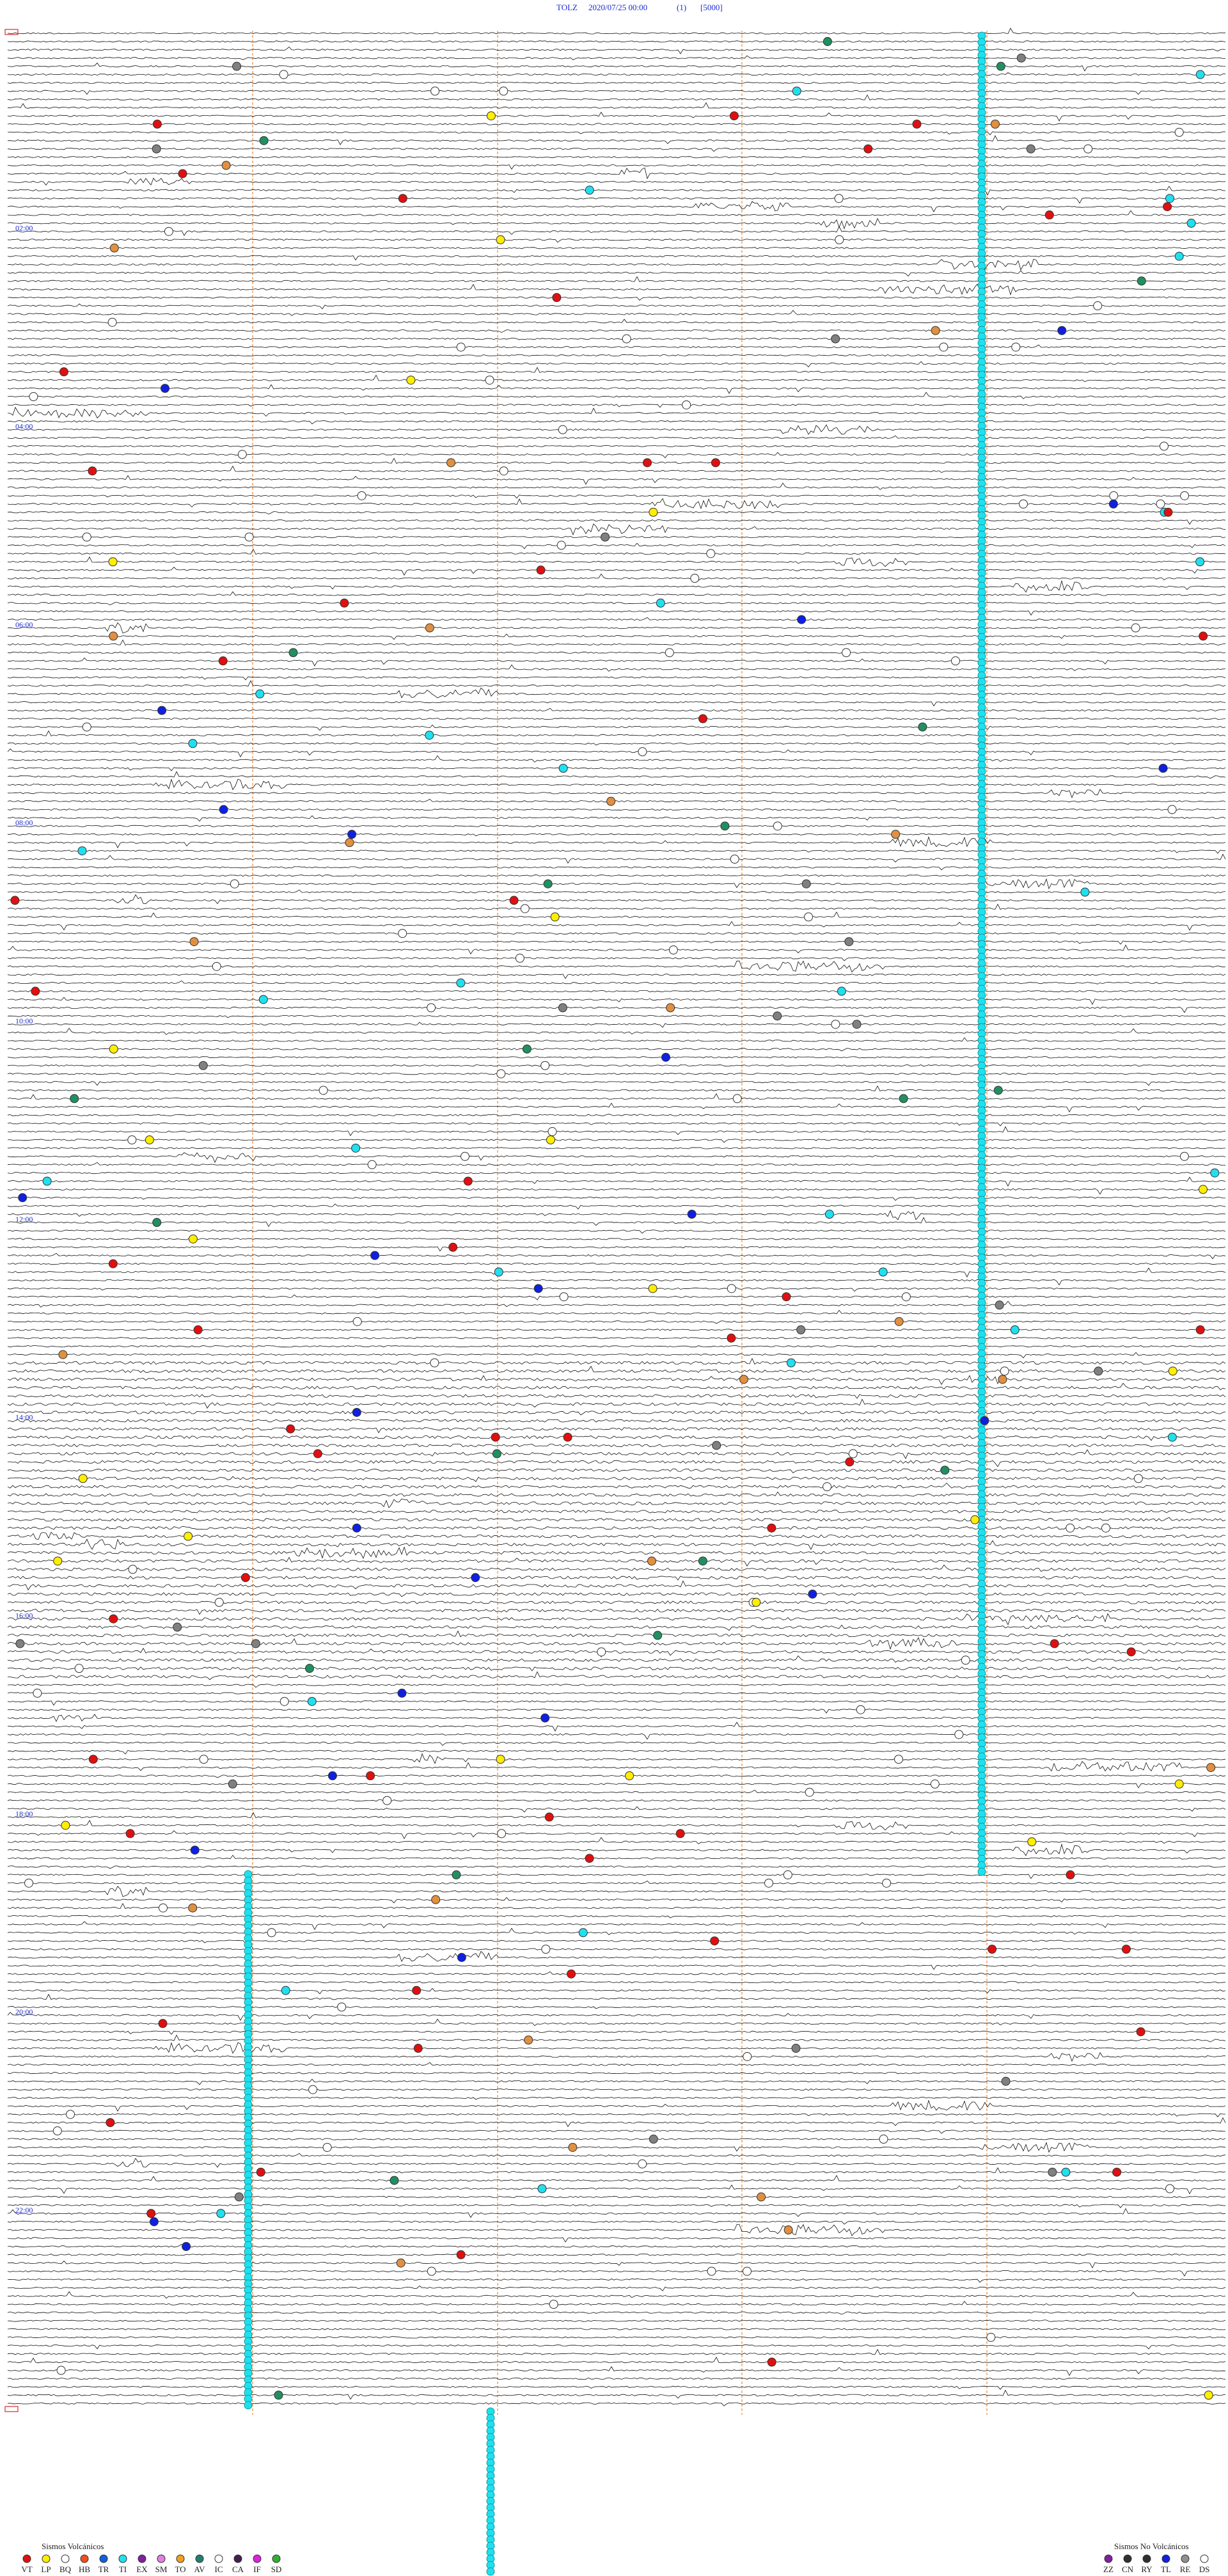  What do you see at coordinates (1151, 2546) in the screenshot?
I see `legend-title: Sismos No Volcánicos` at bounding box center [1151, 2546].